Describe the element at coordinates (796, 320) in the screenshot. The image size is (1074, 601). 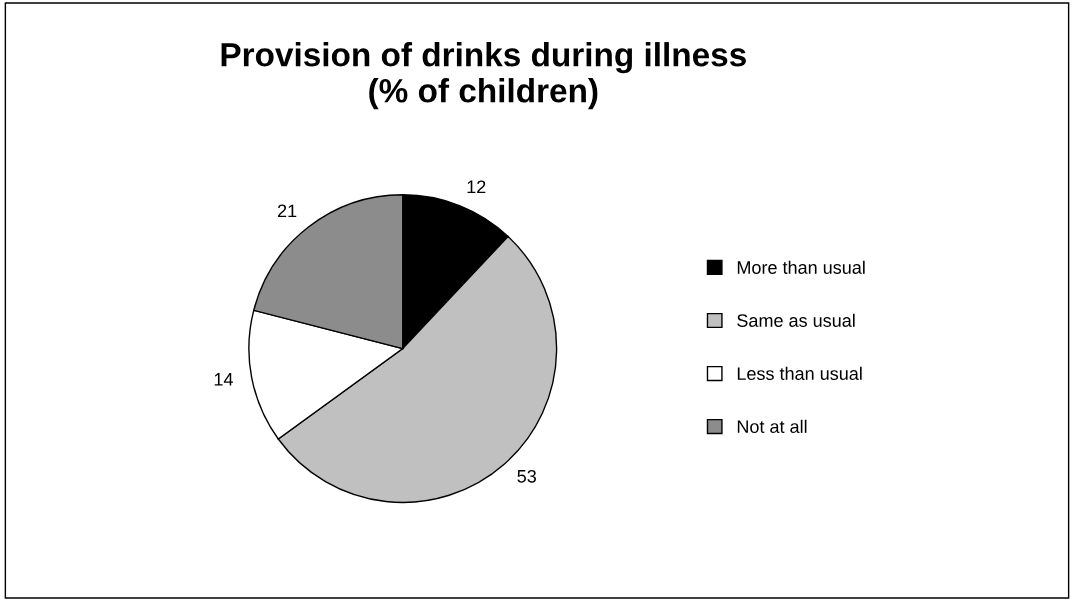
I see `legend-label: Same as usual` at that location.